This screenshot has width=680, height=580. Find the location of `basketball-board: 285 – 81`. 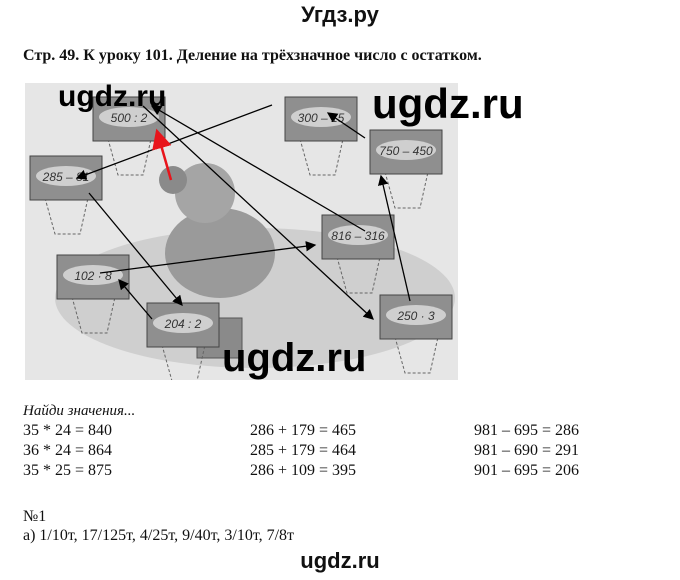

basketball-board: 285 – 81 is located at coordinates (66, 195).